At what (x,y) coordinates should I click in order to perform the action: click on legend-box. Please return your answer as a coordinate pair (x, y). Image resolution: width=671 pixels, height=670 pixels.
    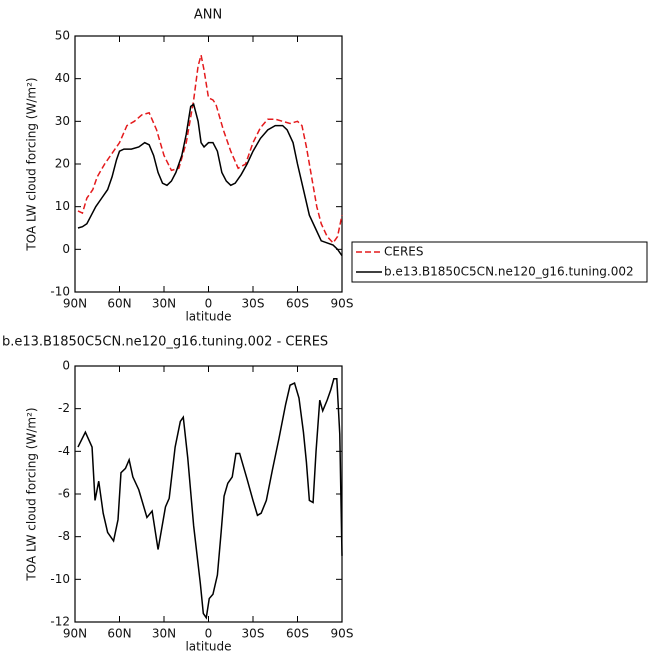
    Looking at the image, I should click on (499, 262).